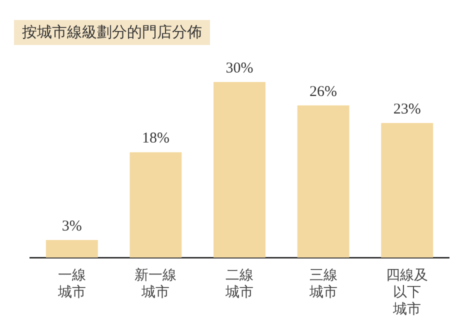  I want to click on x-tick-label: 二線城市, so click(239, 284).